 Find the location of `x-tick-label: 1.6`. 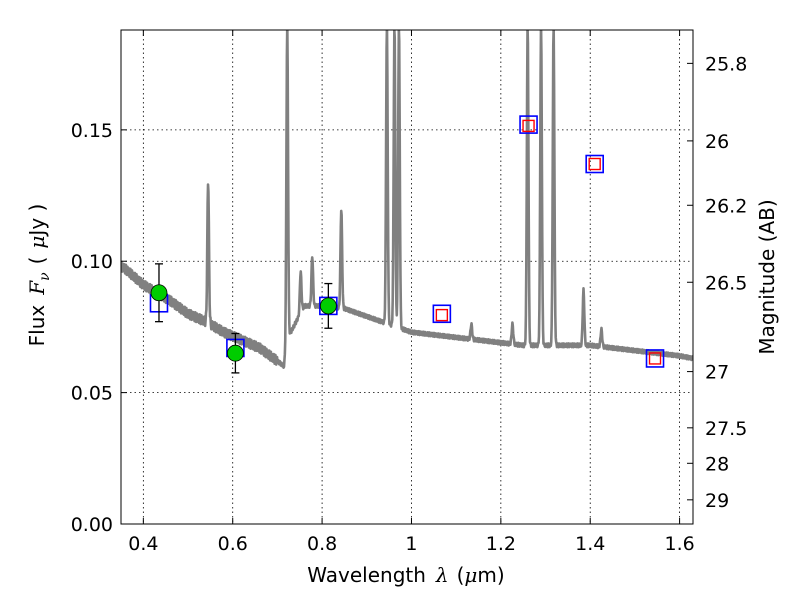

x-tick-label: 1.6 is located at coordinates (679, 544).